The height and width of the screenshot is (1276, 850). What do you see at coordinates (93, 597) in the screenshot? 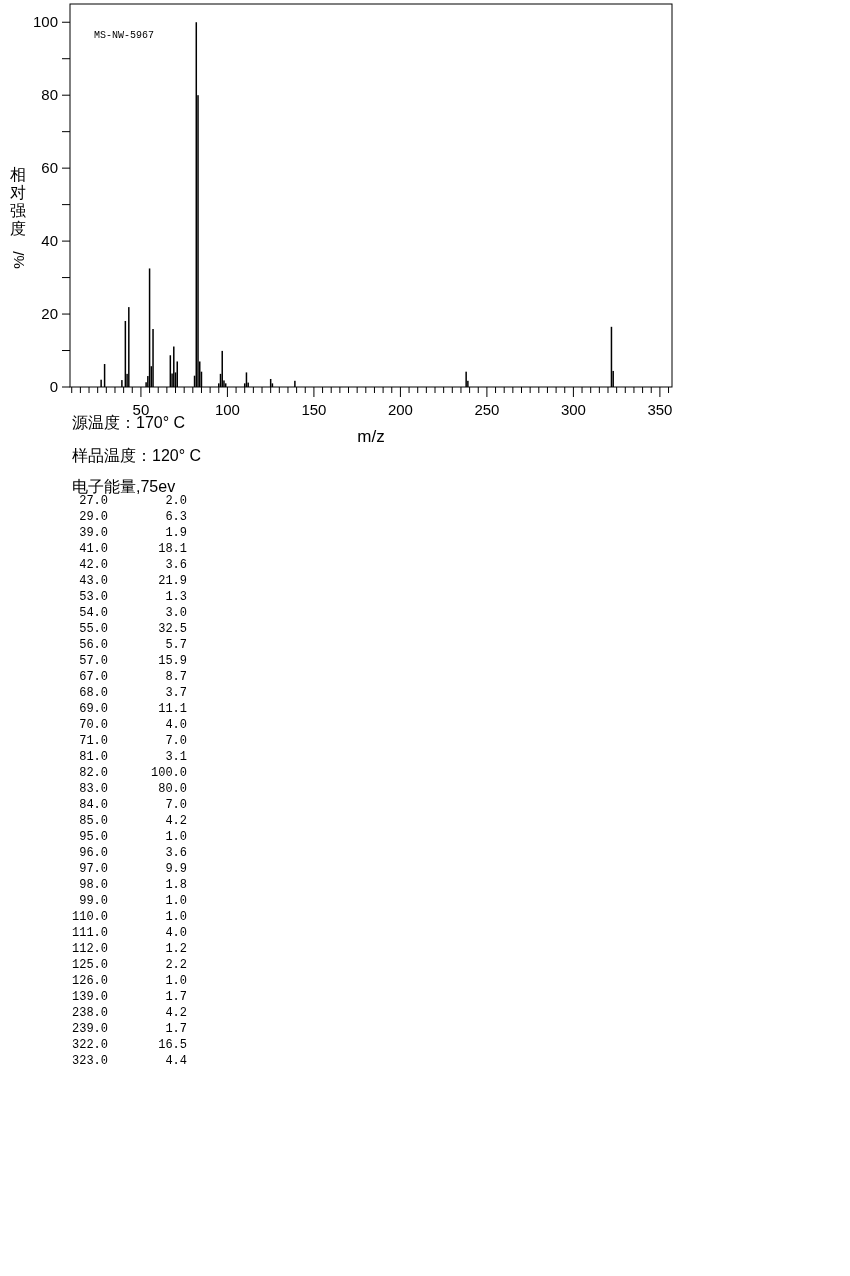
I see `category-label: 53.0` at bounding box center [93, 597].